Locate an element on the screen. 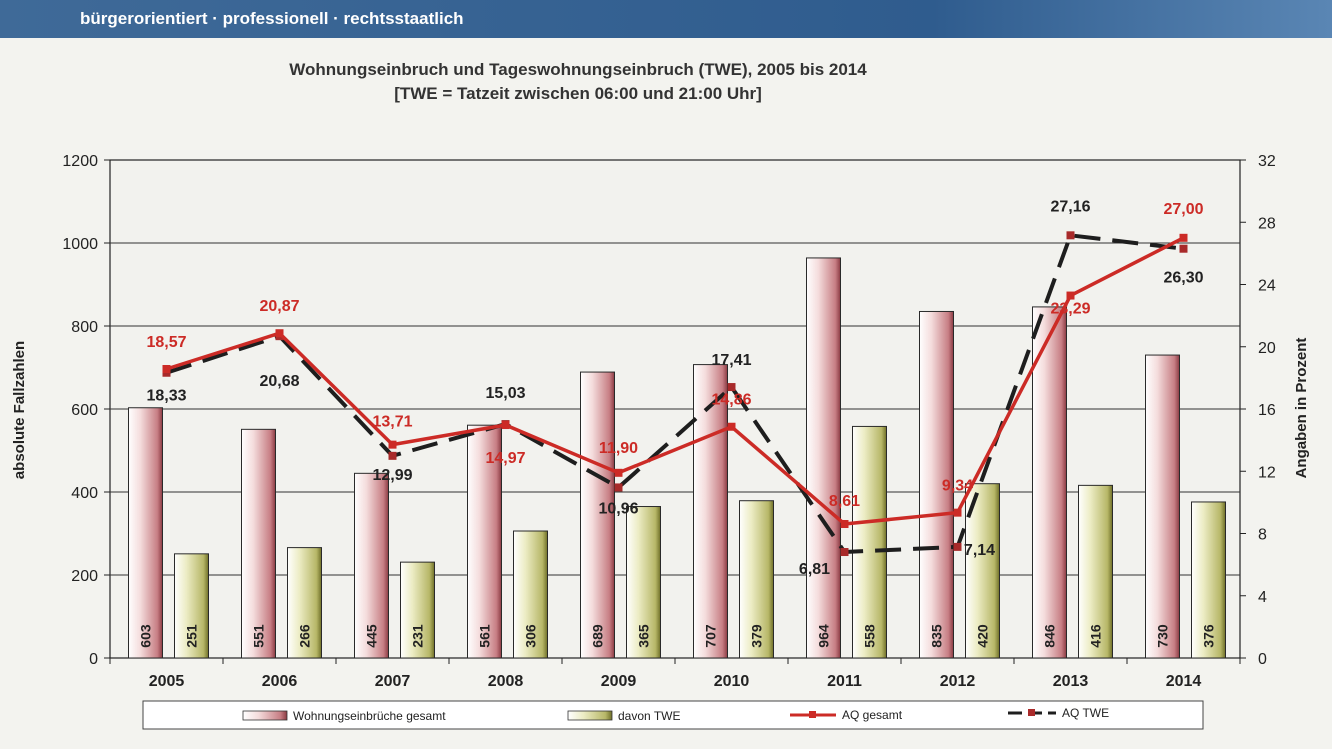  bar-label-gesamt: 707 is located at coordinates (711, 636).